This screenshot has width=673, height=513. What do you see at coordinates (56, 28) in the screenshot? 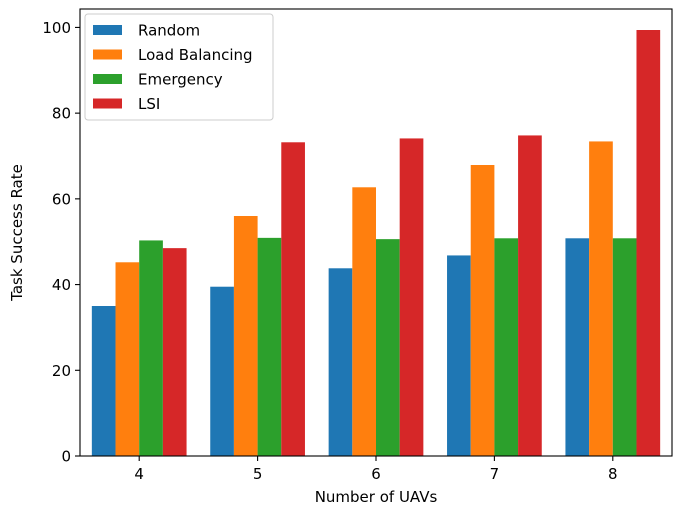
I see `y-tick-label-100: 100` at bounding box center [56, 28].